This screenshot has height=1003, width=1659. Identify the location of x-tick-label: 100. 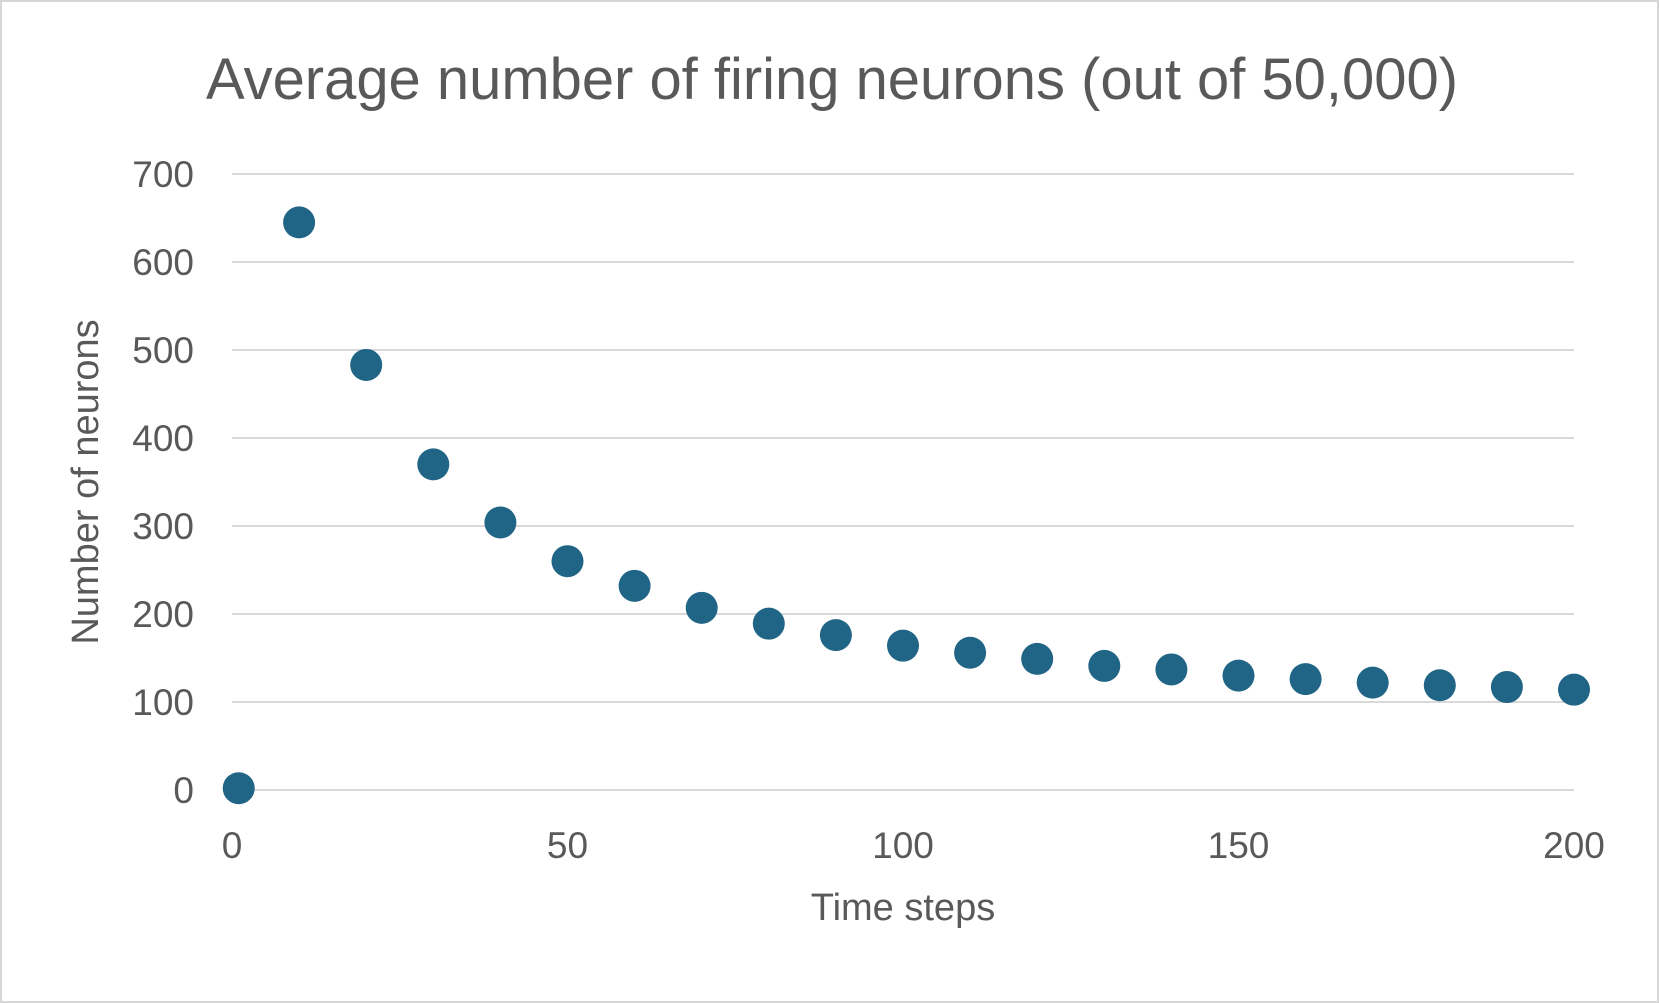
(903, 845).